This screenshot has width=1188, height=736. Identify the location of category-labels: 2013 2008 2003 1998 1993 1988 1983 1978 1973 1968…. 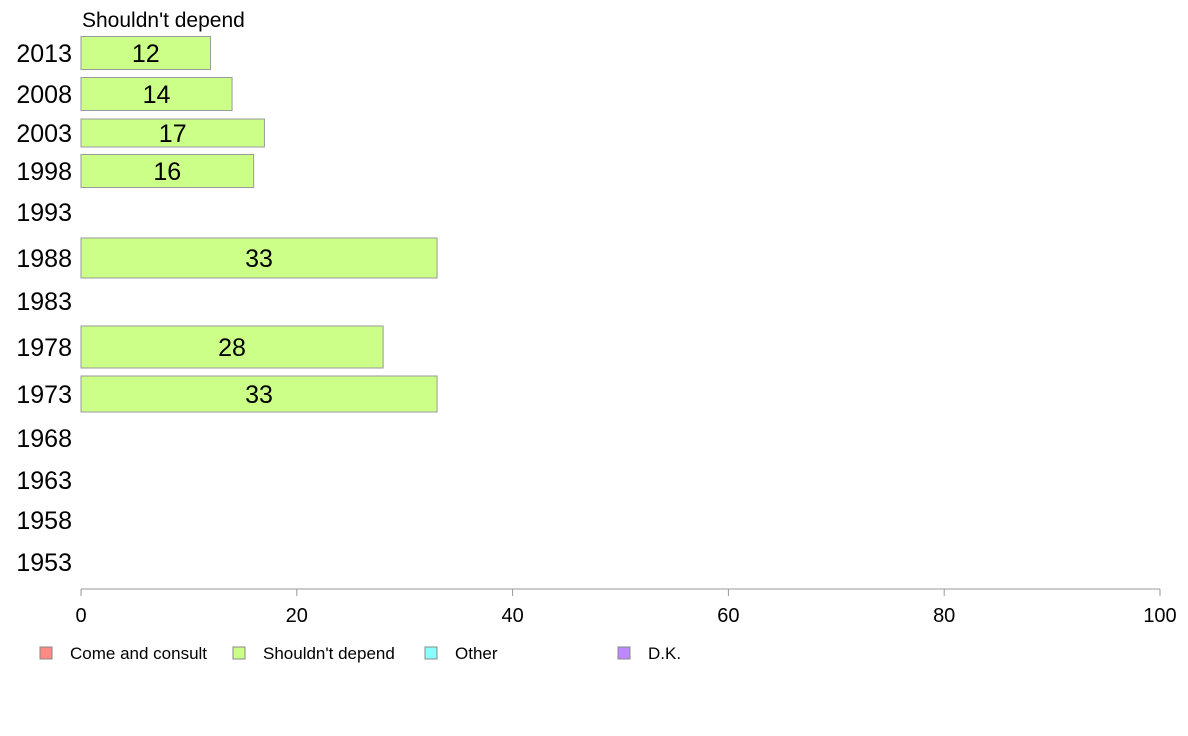
(44, 308).